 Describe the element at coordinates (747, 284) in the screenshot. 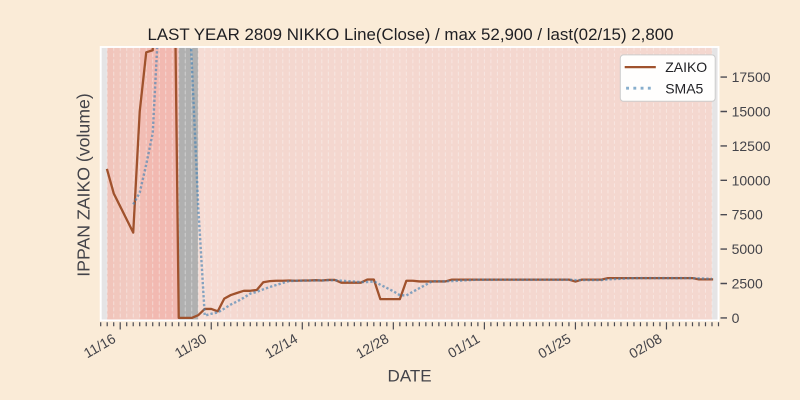

I see `svg-text: 2500` at that location.